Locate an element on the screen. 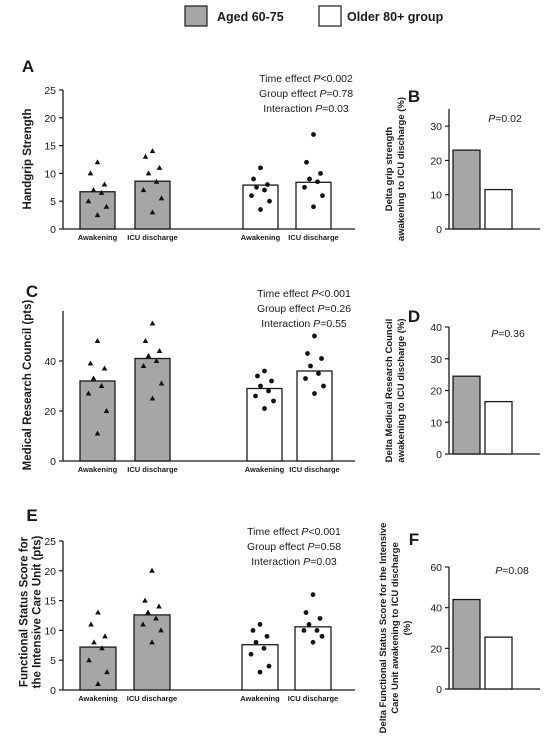  panel-letter-f: F is located at coordinates (414, 539).